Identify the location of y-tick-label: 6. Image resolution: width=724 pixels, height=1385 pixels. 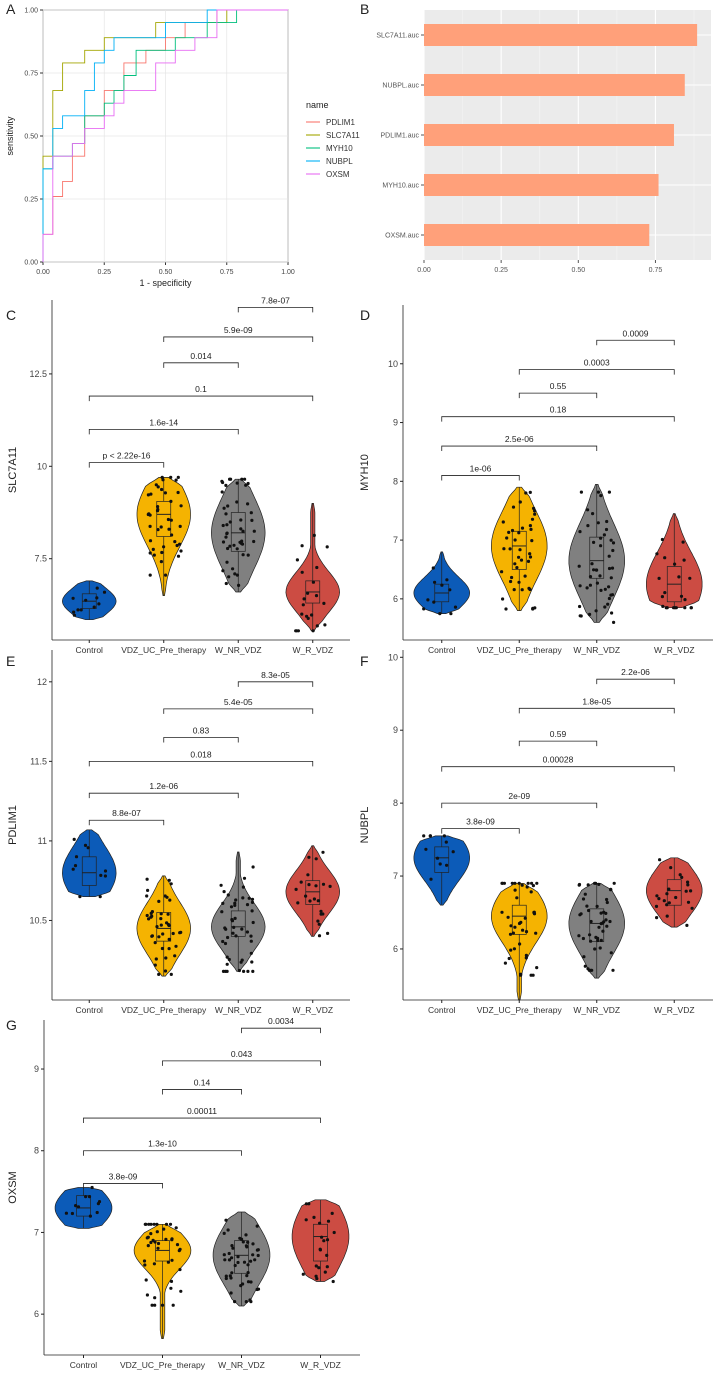
(36, 1314).